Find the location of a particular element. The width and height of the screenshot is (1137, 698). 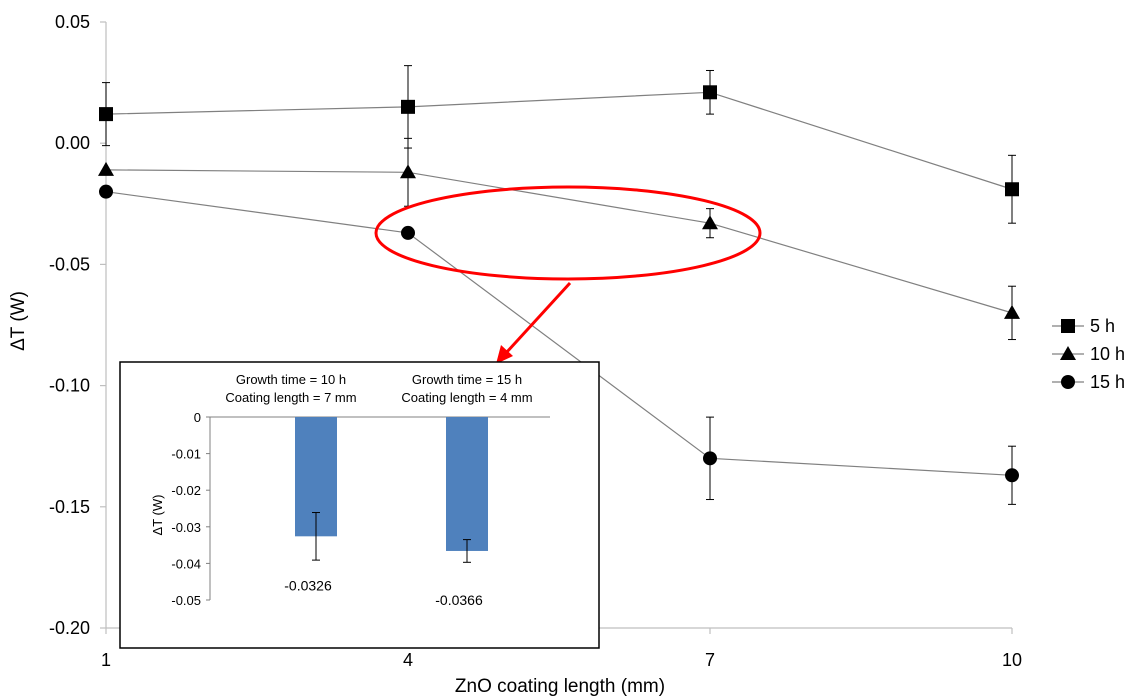

legend-label: 15 h is located at coordinates (1107, 382).